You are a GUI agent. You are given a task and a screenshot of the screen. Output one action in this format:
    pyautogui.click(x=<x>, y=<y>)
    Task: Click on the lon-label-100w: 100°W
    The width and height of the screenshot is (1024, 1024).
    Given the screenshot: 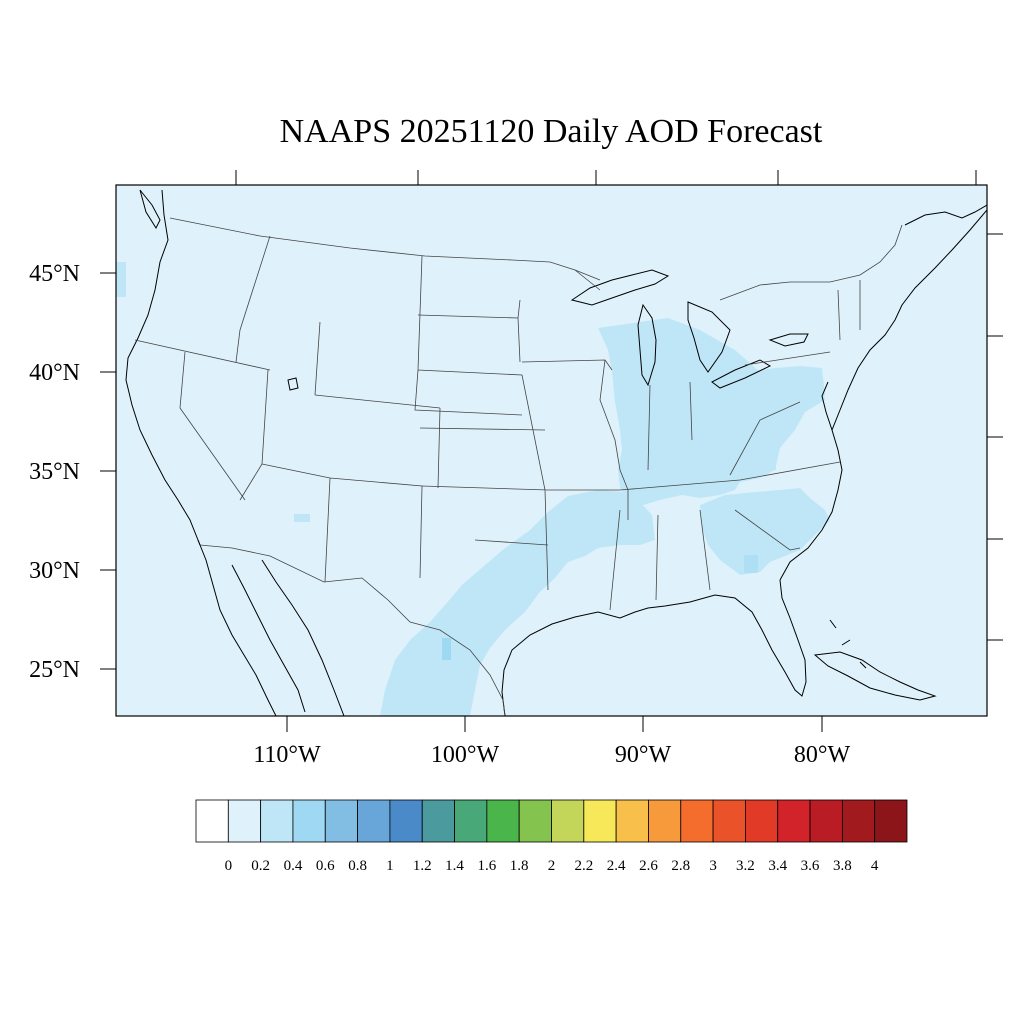 What is the action you would take?
    pyautogui.click(x=465, y=755)
    